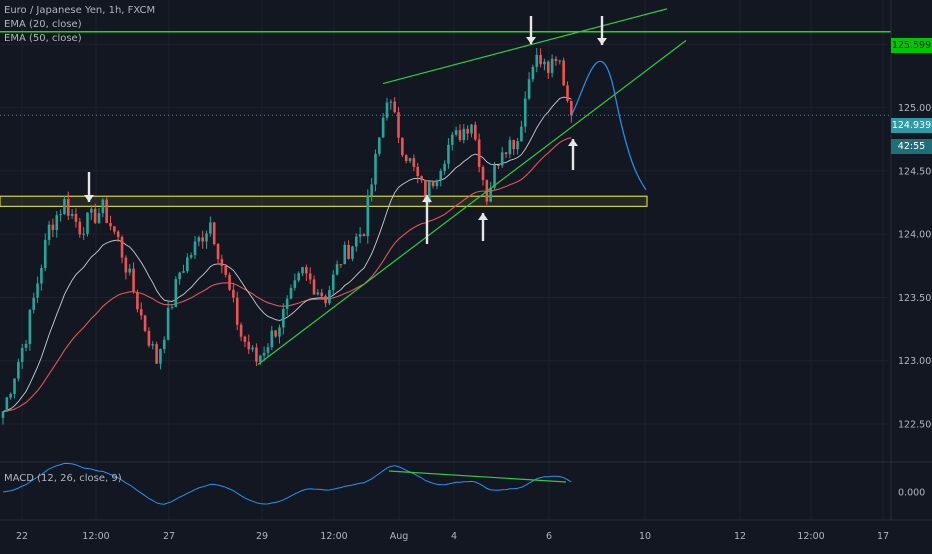 This screenshot has width=932, height=554. What do you see at coordinates (915, 298) in the screenshot?
I see `price-tick-label: 123.500` at bounding box center [915, 298].